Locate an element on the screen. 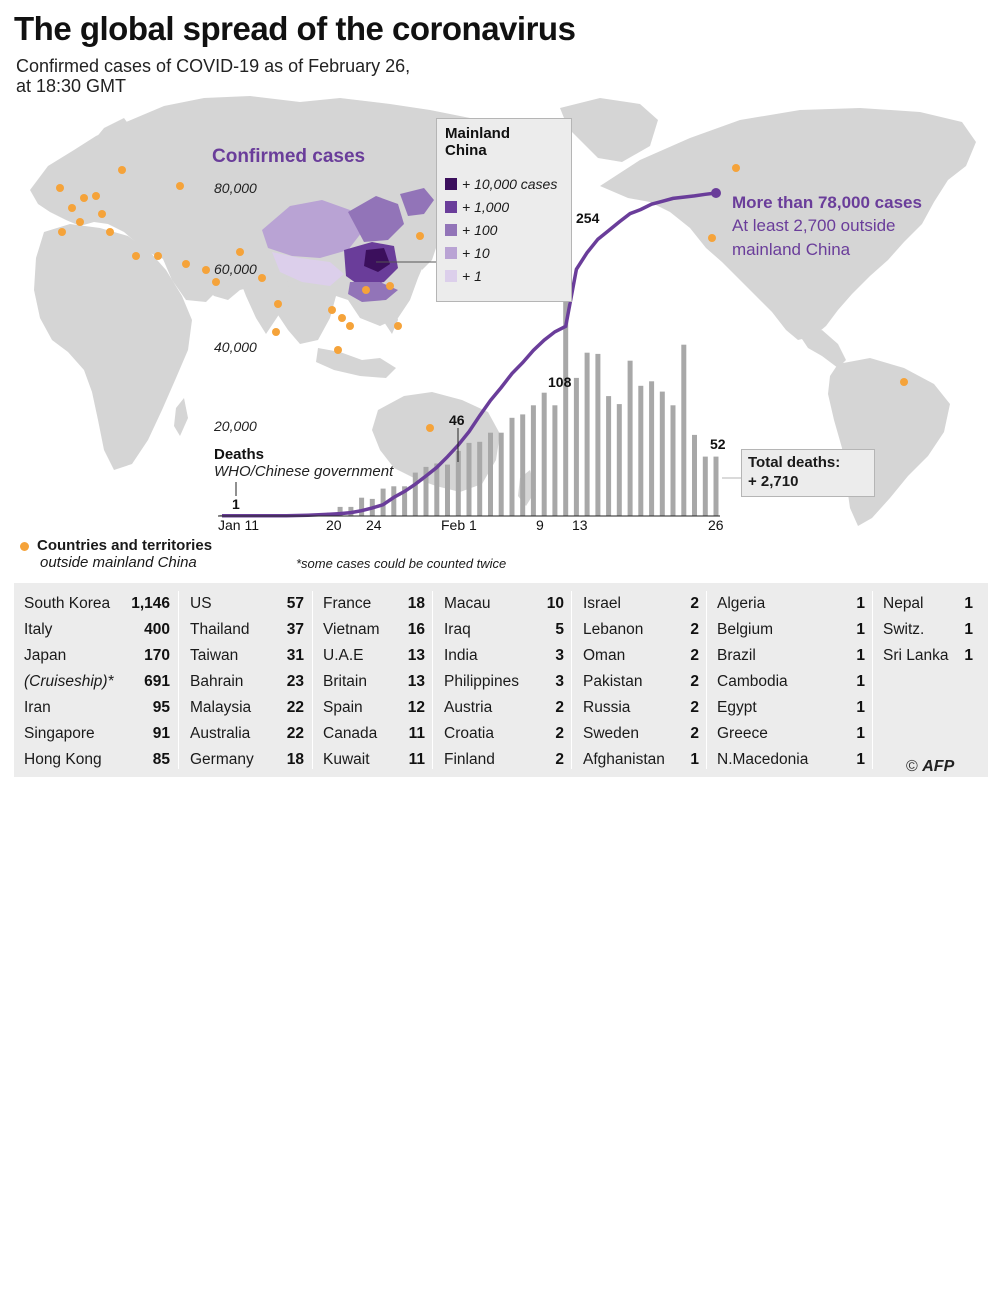  country-name: Kuwait is located at coordinates (346, 759).